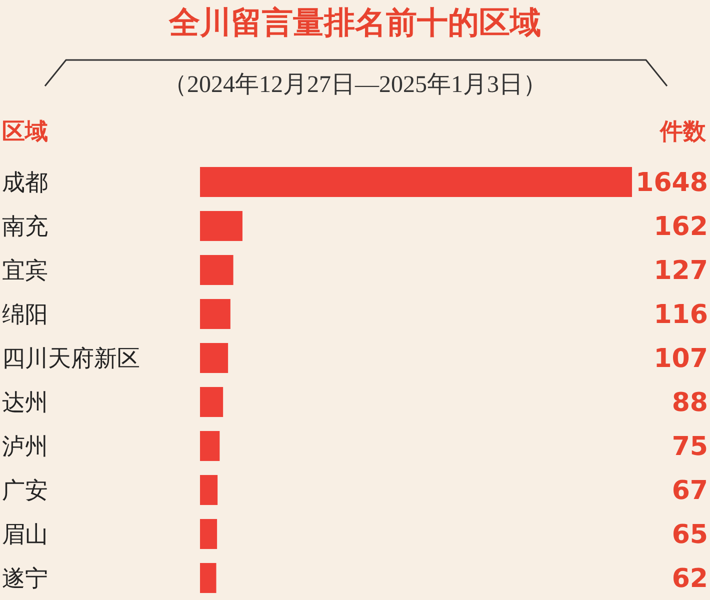  I want to click on data-label: 1648, so click(672, 183).